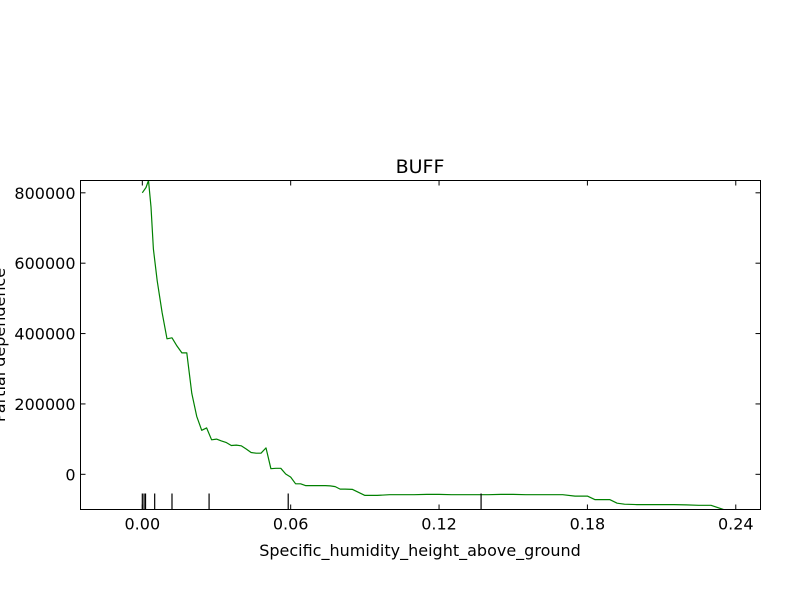 This screenshot has height=600, width=800. I want to click on y-tick-label: 800000, so click(44, 193).